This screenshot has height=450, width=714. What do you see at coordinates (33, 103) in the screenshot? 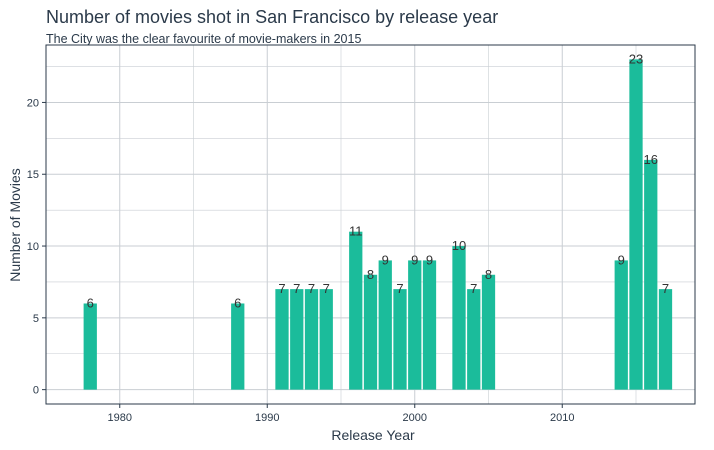
I see `y-tick-label: 20` at bounding box center [33, 103].